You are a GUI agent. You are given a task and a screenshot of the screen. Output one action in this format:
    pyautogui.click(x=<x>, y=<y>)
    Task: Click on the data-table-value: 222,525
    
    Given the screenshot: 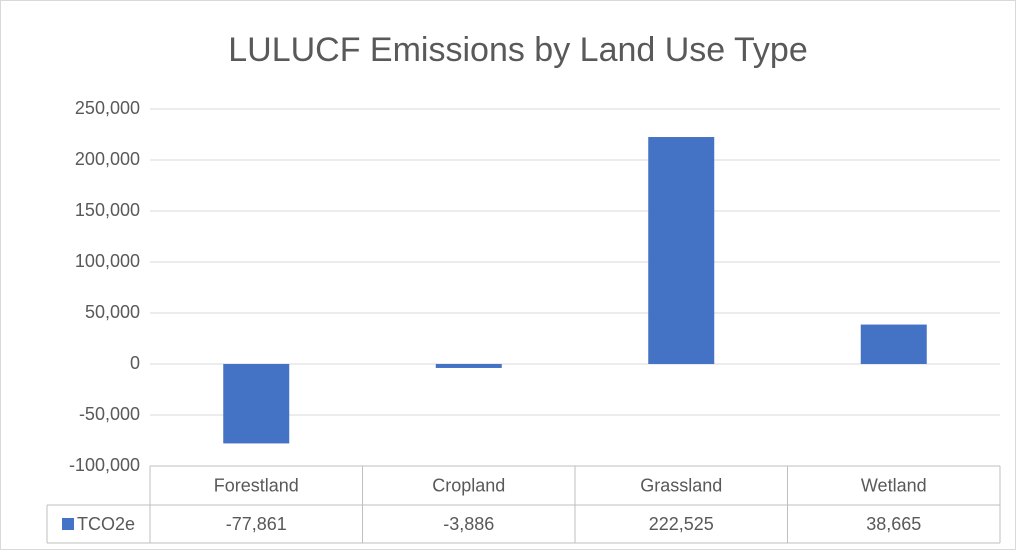 What is the action you would take?
    pyautogui.click(x=681, y=524)
    